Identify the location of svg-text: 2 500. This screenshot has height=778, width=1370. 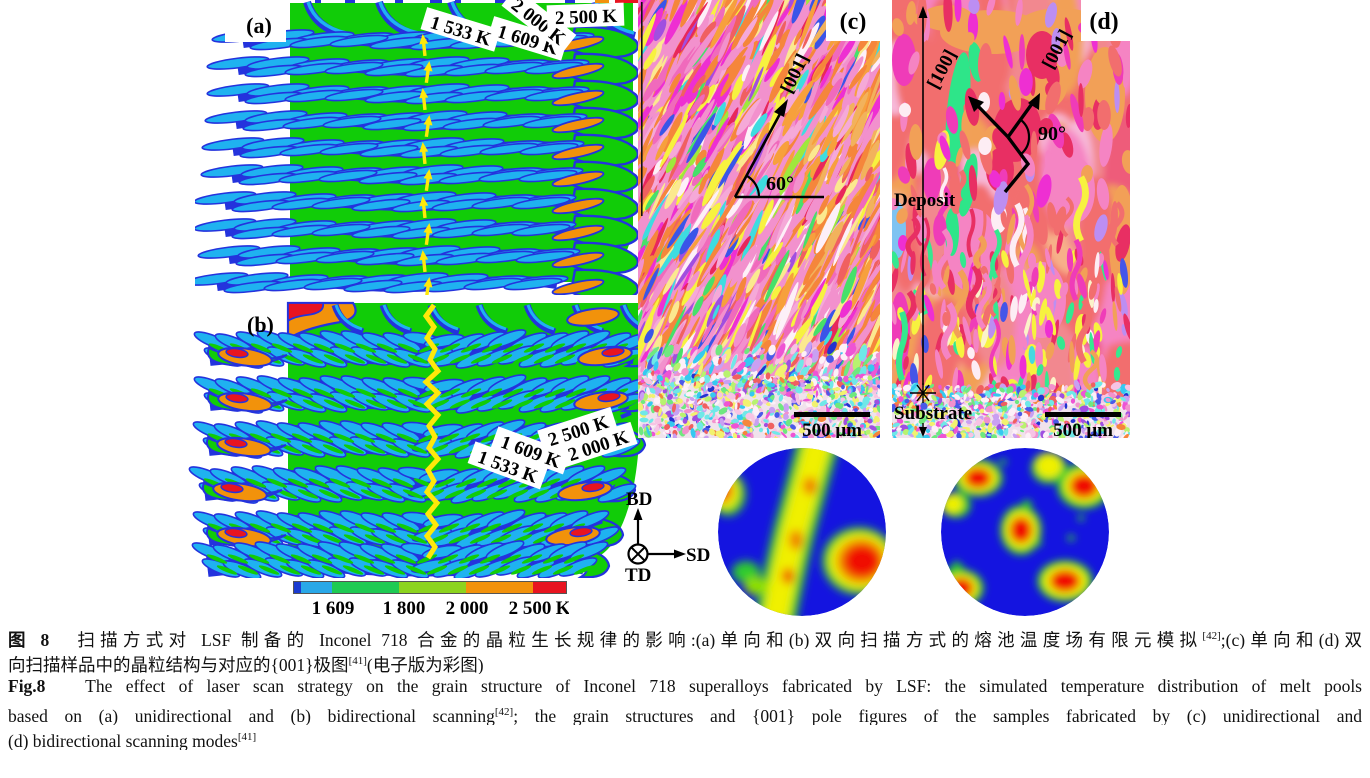
(530, 608).